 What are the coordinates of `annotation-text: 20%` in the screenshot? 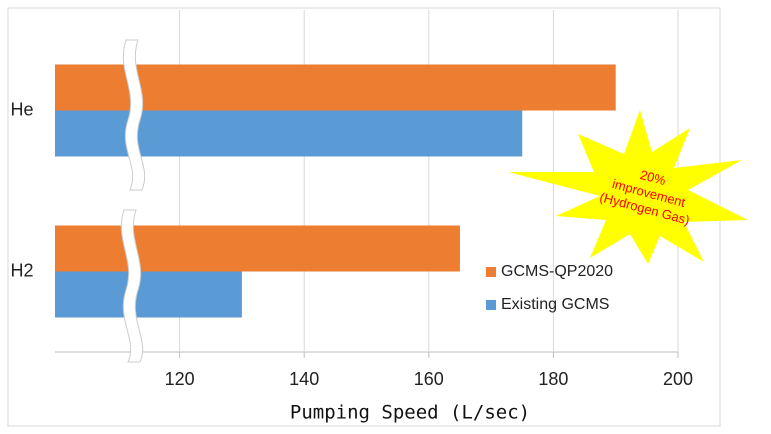 It's located at (652, 177).